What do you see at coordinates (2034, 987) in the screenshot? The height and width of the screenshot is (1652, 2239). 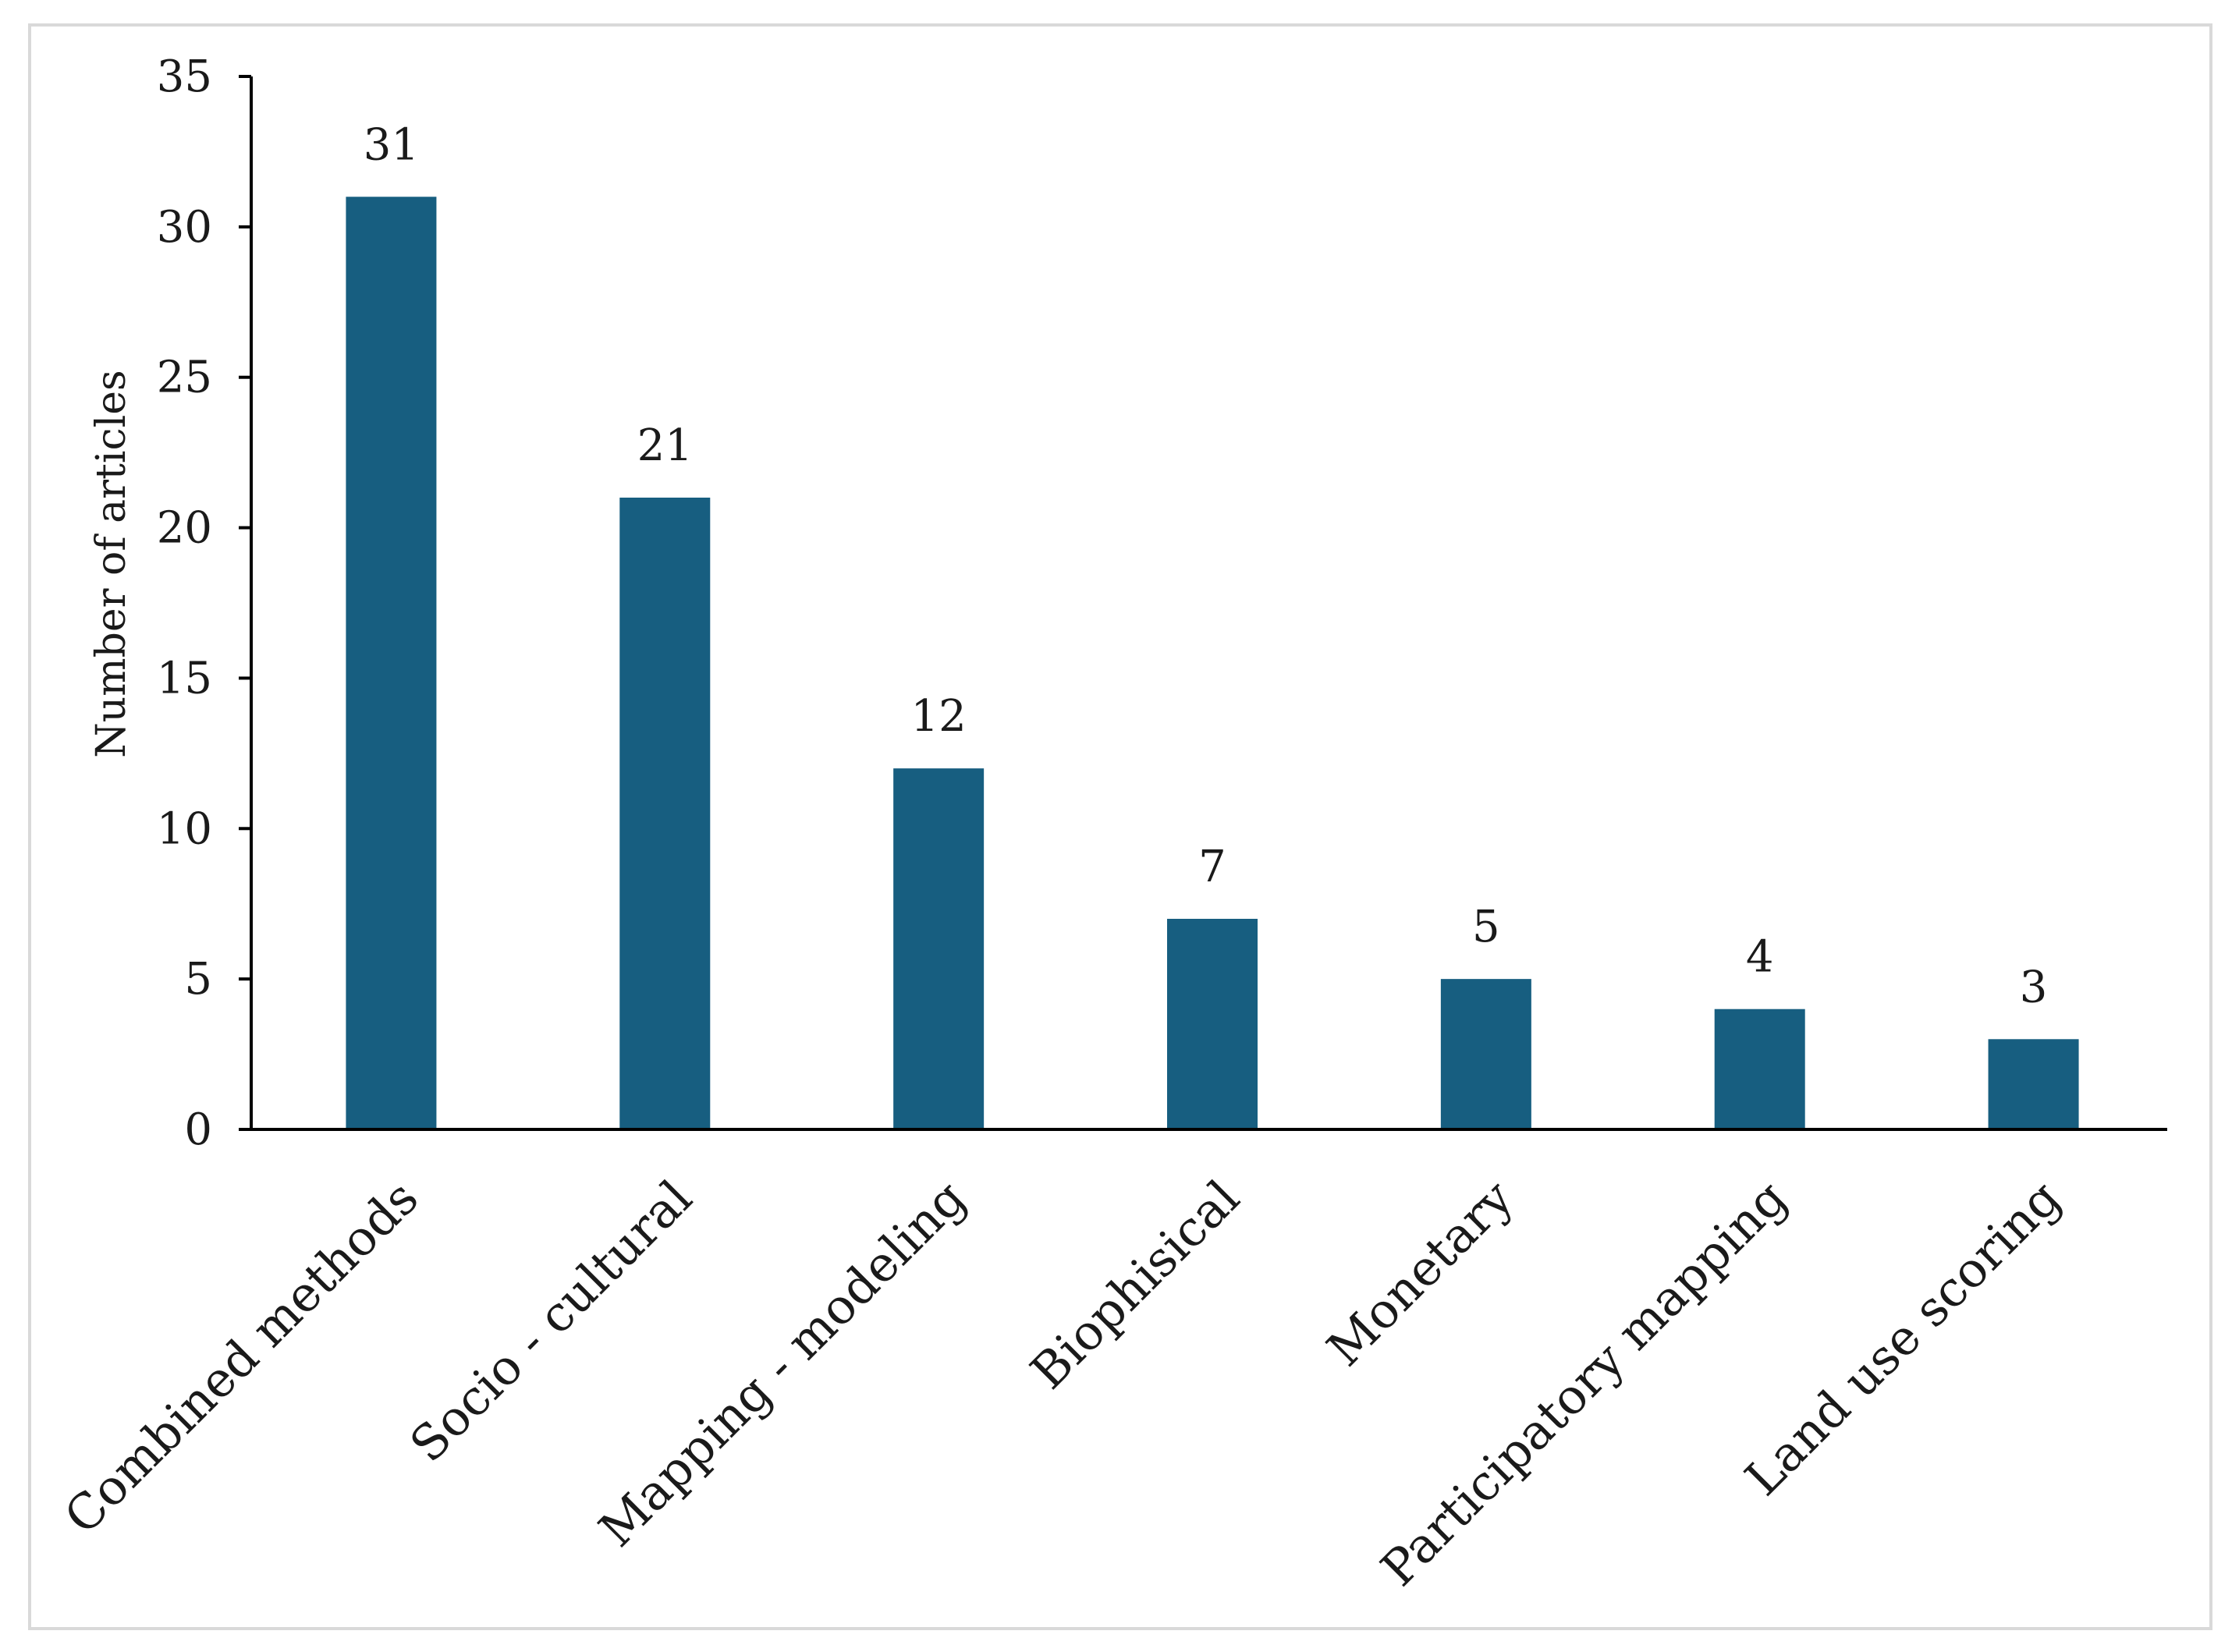 I see `data-label: 3` at bounding box center [2034, 987].